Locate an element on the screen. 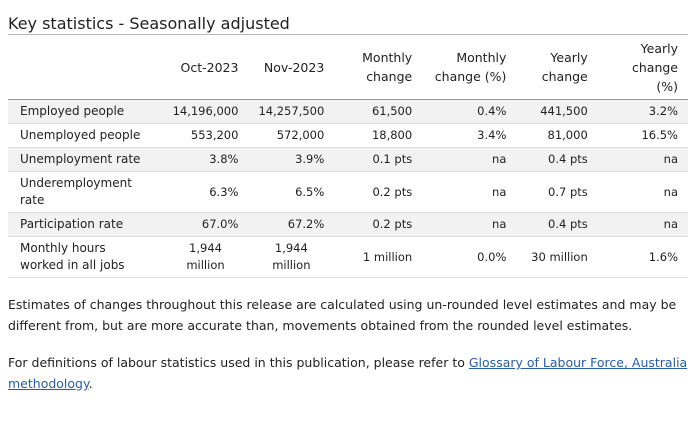  cell: 3.4% is located at coordinates (469, 135).